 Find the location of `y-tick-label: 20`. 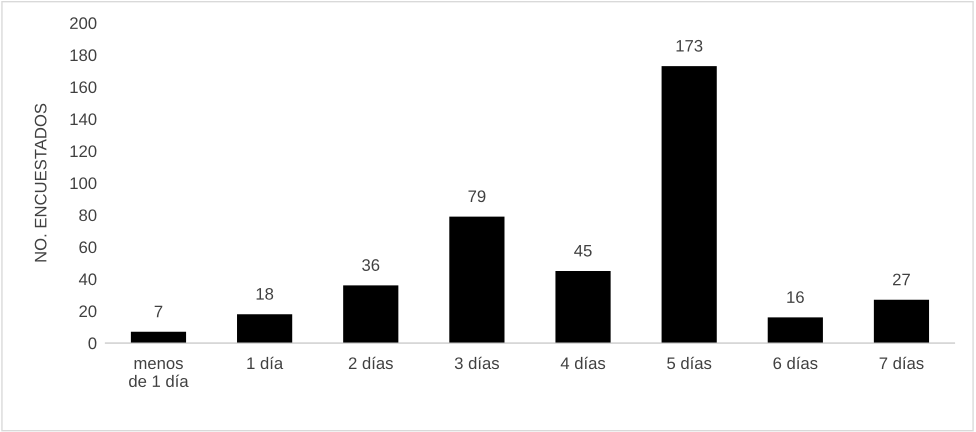

y-tick-label: 20 is located at coordinates (87, 311).